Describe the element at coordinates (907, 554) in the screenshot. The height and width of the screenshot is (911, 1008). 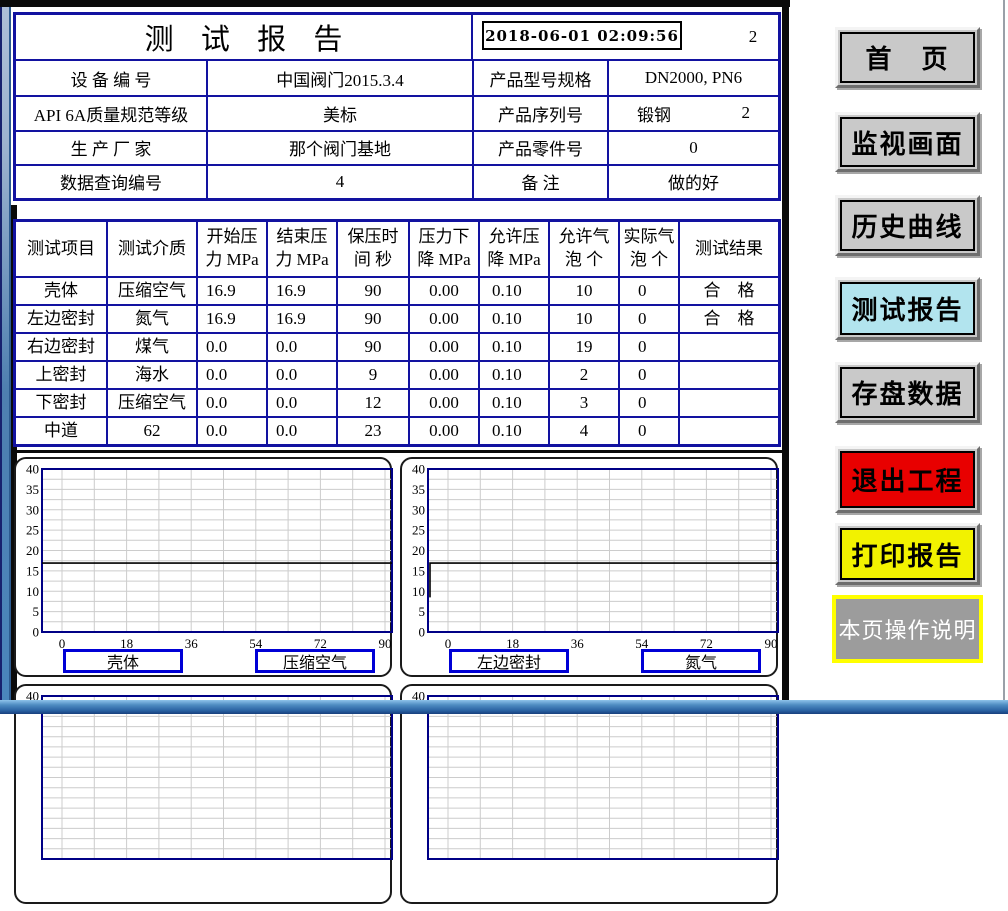
I see `print-report-button: 打印报告` at that location.